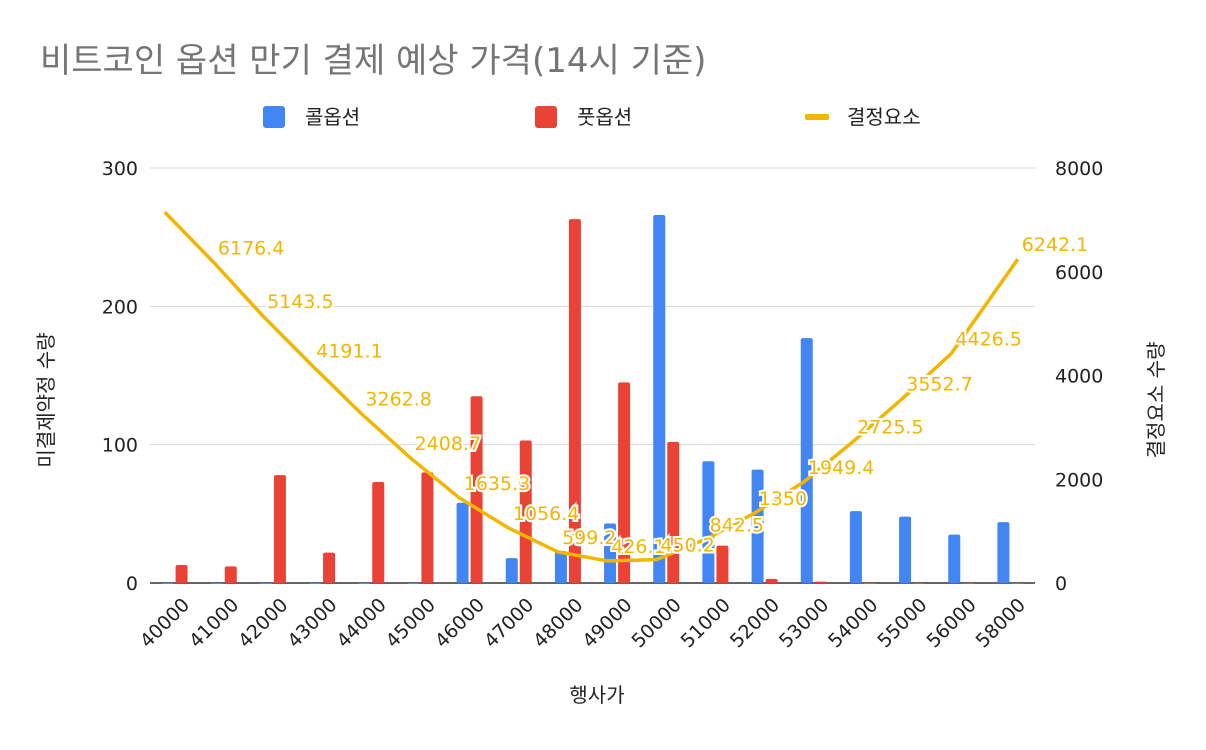 This screenshot has width=1206, height=750. I want to click on x-tick-label: 45000, so click(411, 623).